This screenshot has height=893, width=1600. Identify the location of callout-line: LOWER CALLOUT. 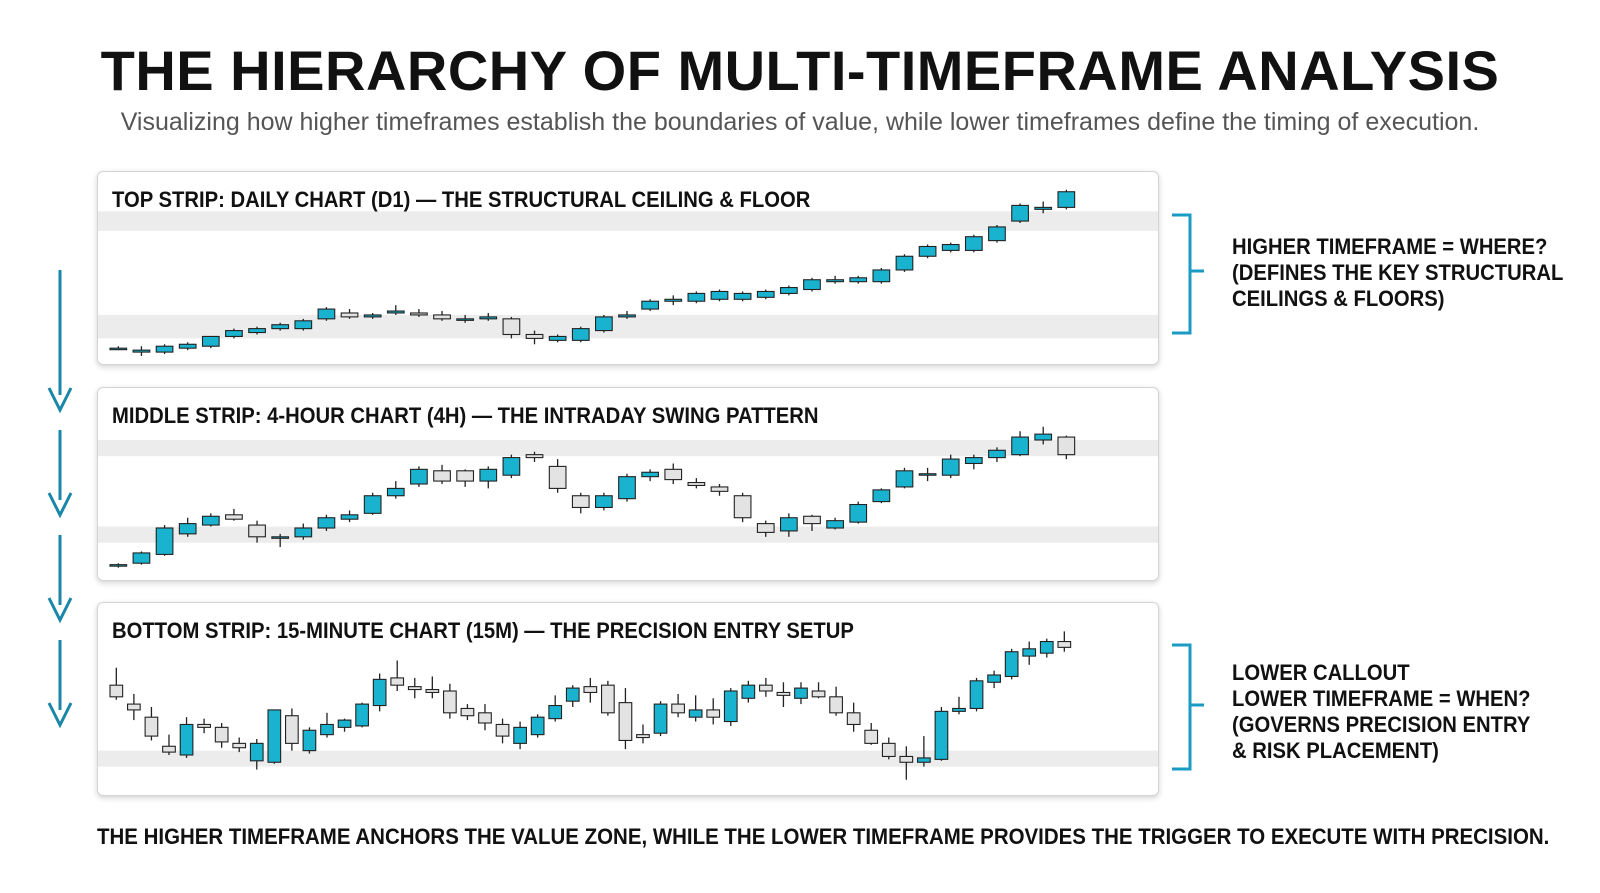
(1321, 672).